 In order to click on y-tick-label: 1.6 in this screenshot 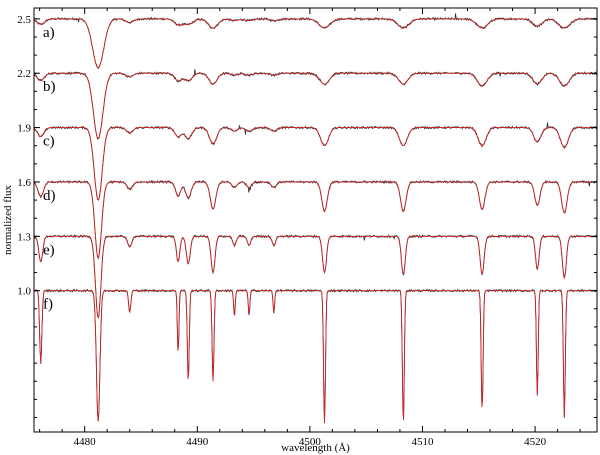, I will do `click(24, 183)`.